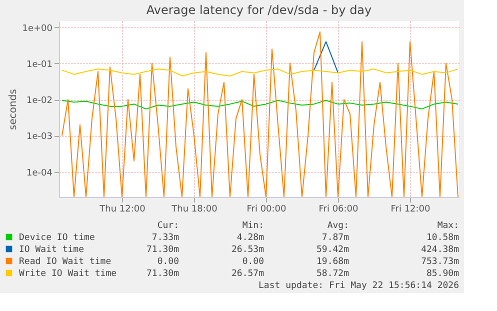 This screenshot has height=311, width=497. Describe the element at coordinates (165, 238) in the screenshot. I see `text: 7.33m` at that location.